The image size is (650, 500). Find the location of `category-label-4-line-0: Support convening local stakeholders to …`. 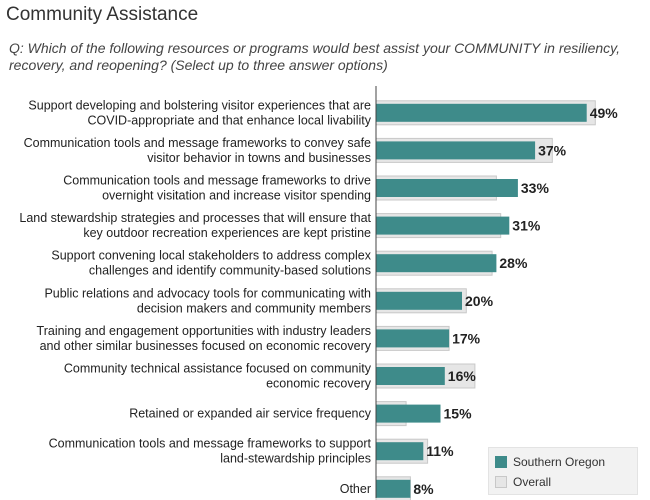

category-label-4-line-0: Support convening local stakeholders to … is located at coordinates (211, 256).